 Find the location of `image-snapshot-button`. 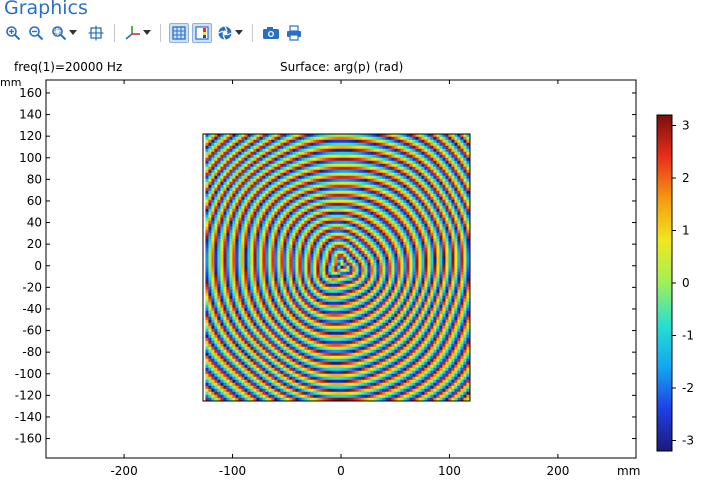

image-snapshot-button is located at coordinates (271, 33).